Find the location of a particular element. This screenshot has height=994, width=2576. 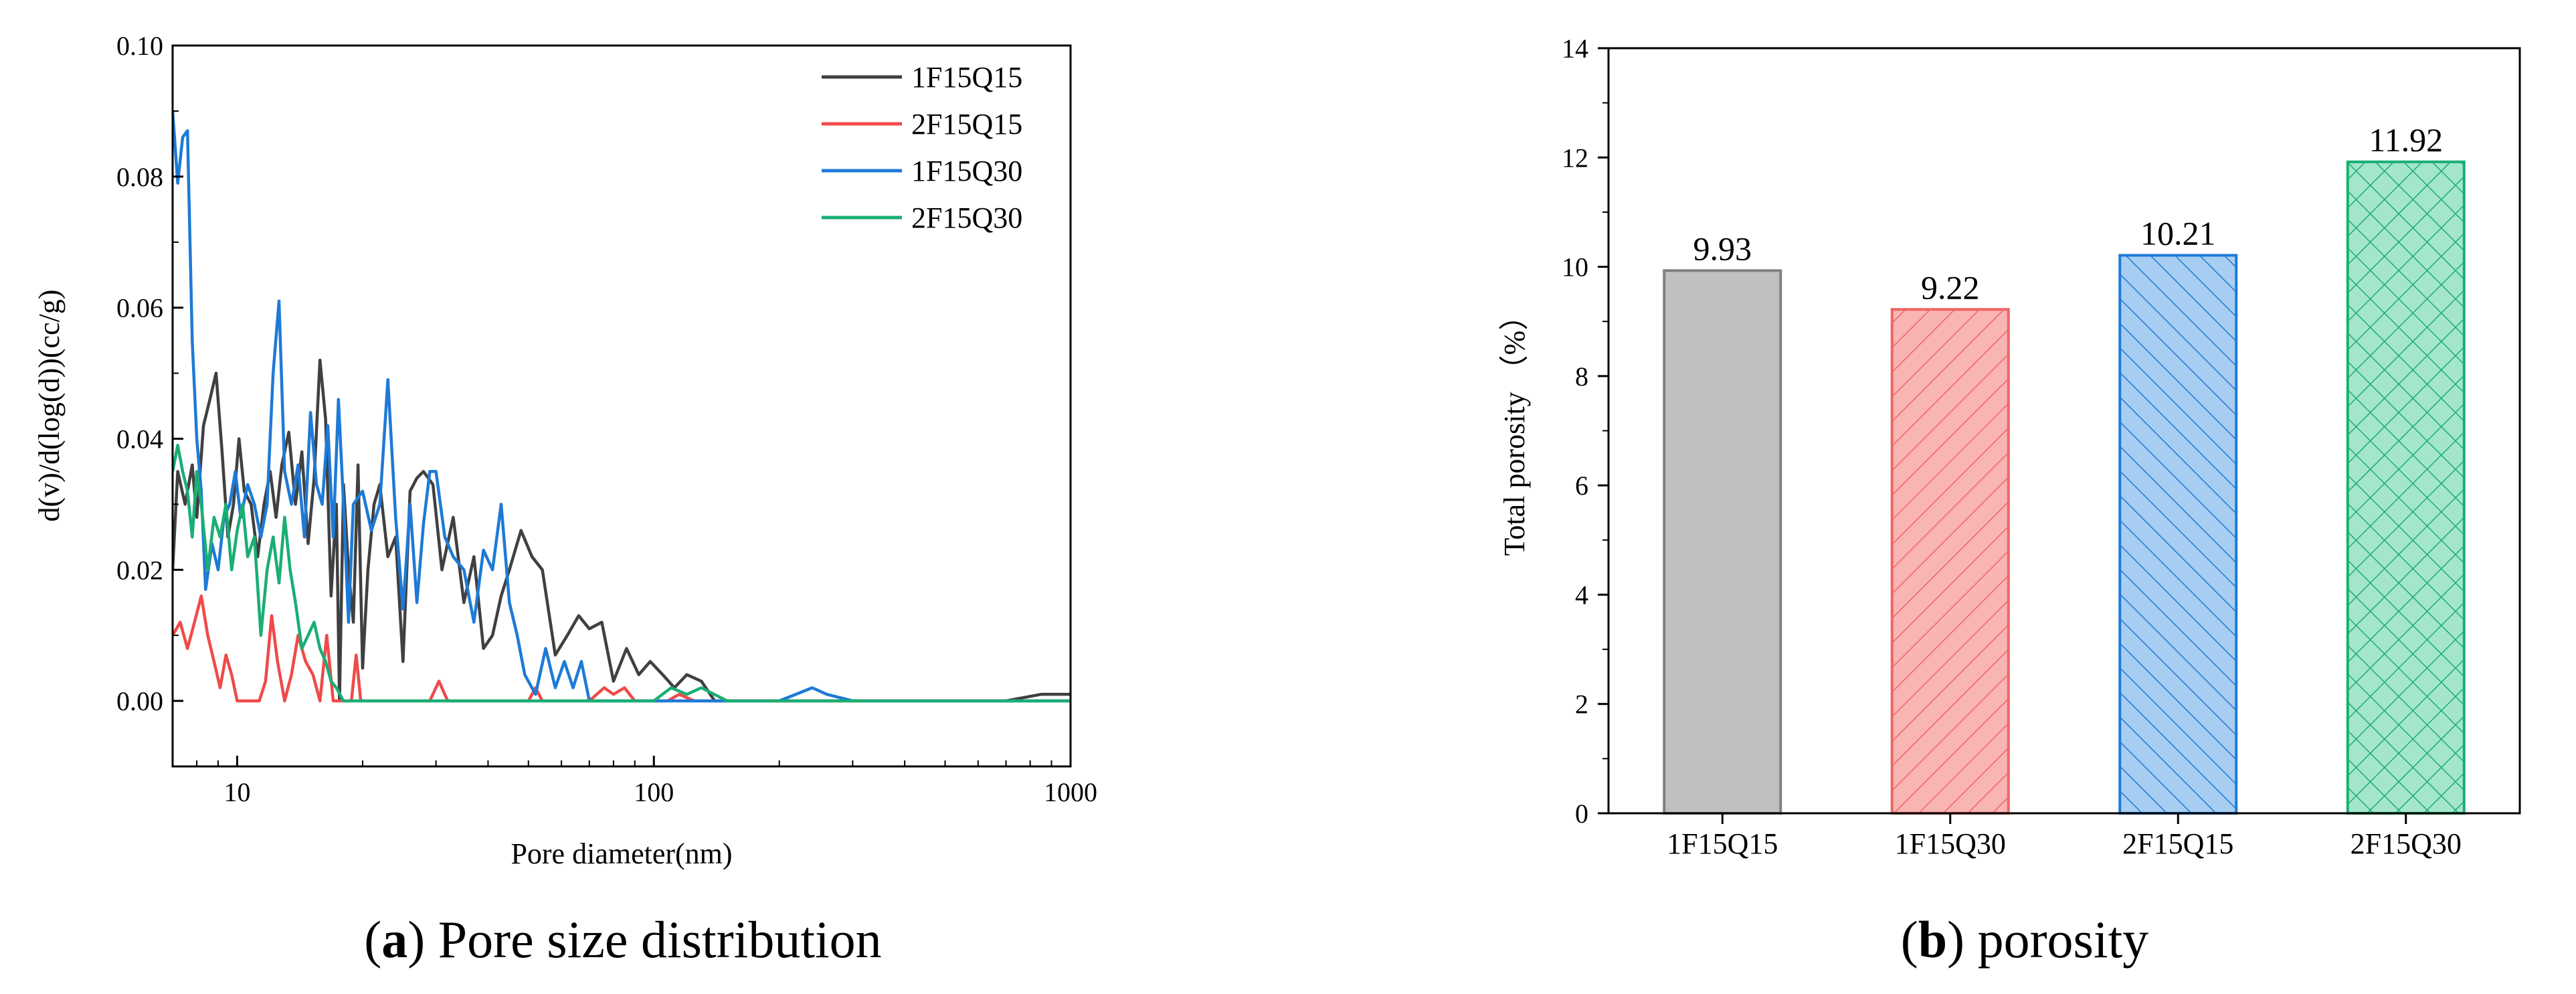

panel-a-x-axis-title: Pore diameter(nm) is located at coordinates (621, 853).